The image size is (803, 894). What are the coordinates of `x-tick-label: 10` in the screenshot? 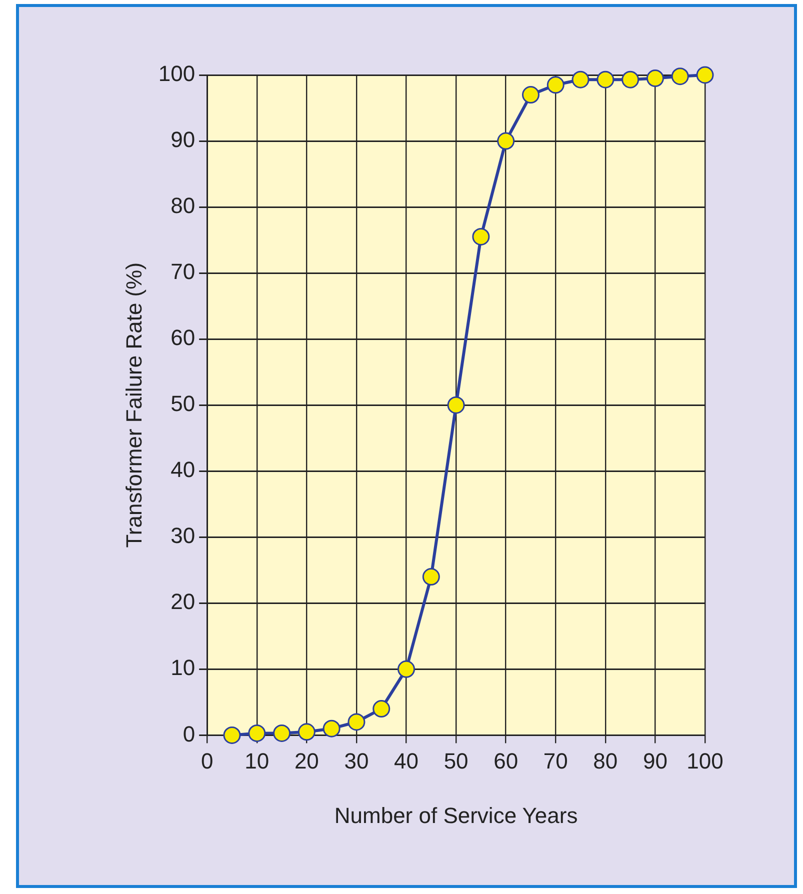 It's located at (257, 761).